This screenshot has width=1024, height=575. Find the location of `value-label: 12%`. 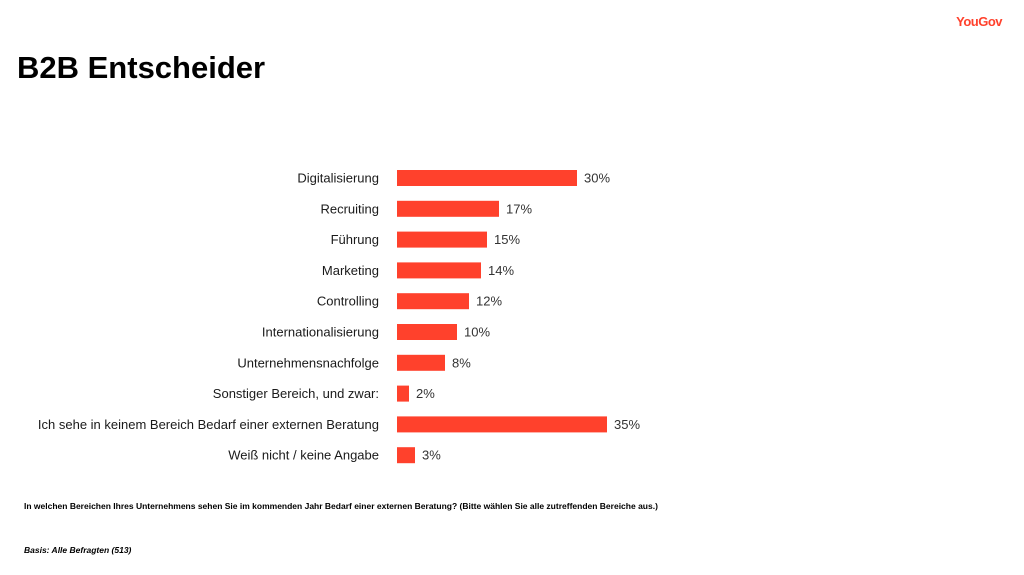

value-label: 12% is located at coordinates (489, 301).